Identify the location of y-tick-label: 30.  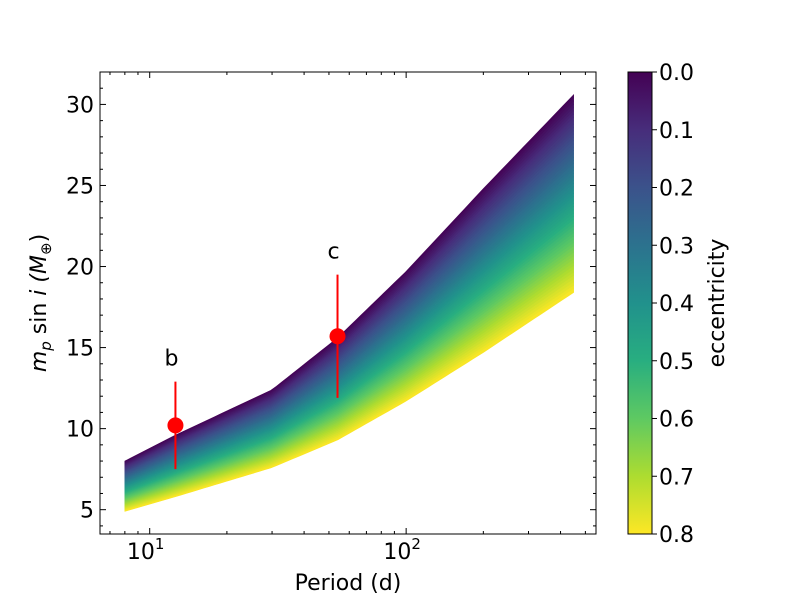
(80, 105).